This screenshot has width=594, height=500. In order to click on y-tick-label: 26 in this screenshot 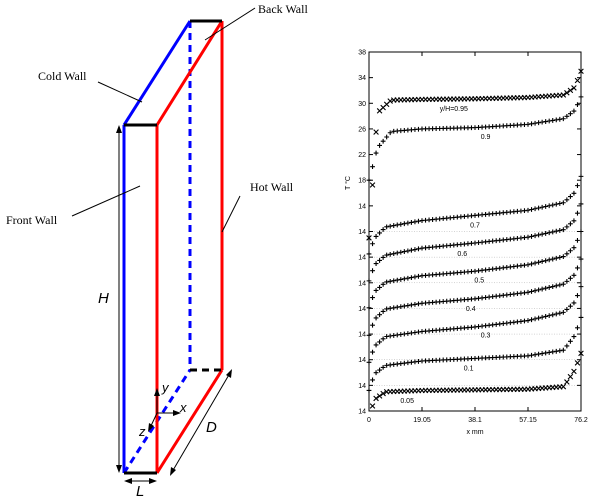, I will do `click(362, 129)`.